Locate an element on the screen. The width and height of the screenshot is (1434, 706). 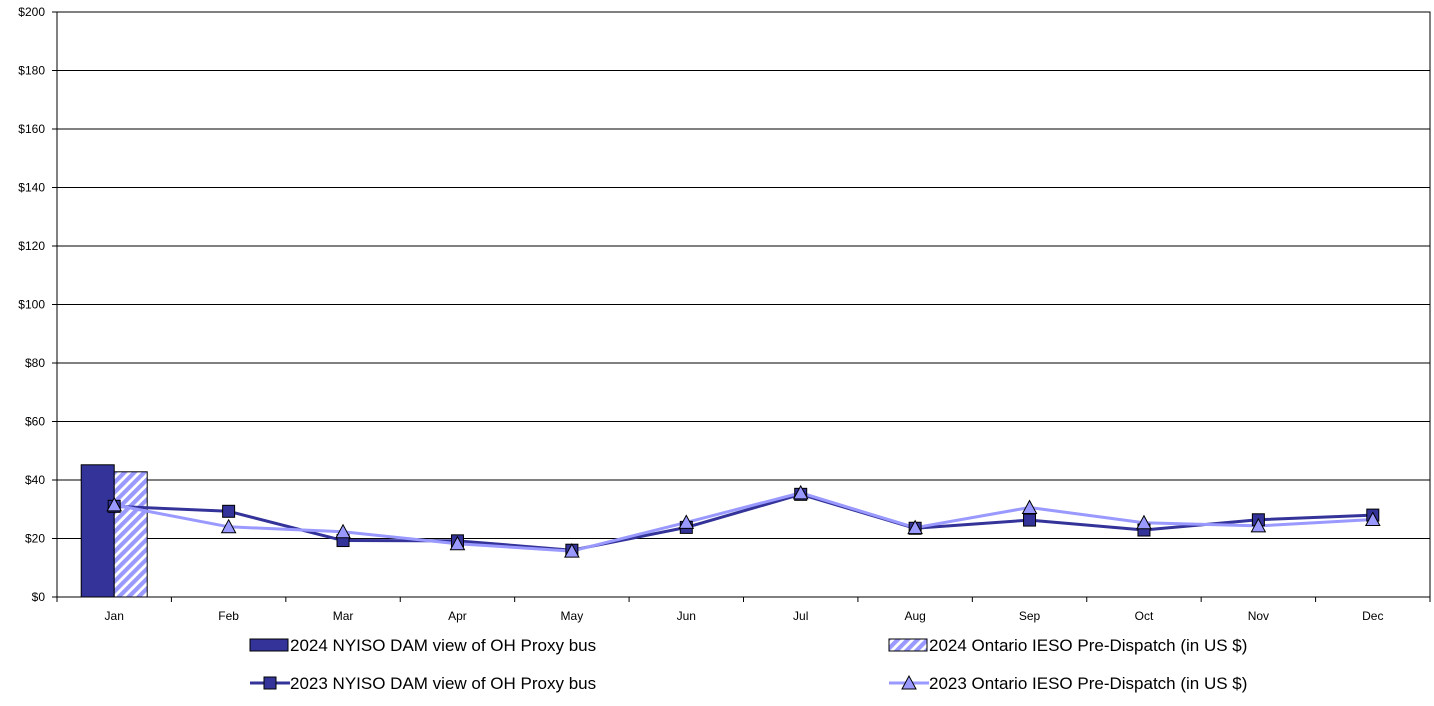
legend-item: 2024 Ontario IESO Pre-Dispatch (in US $) is located at coordinates (1067, 645).